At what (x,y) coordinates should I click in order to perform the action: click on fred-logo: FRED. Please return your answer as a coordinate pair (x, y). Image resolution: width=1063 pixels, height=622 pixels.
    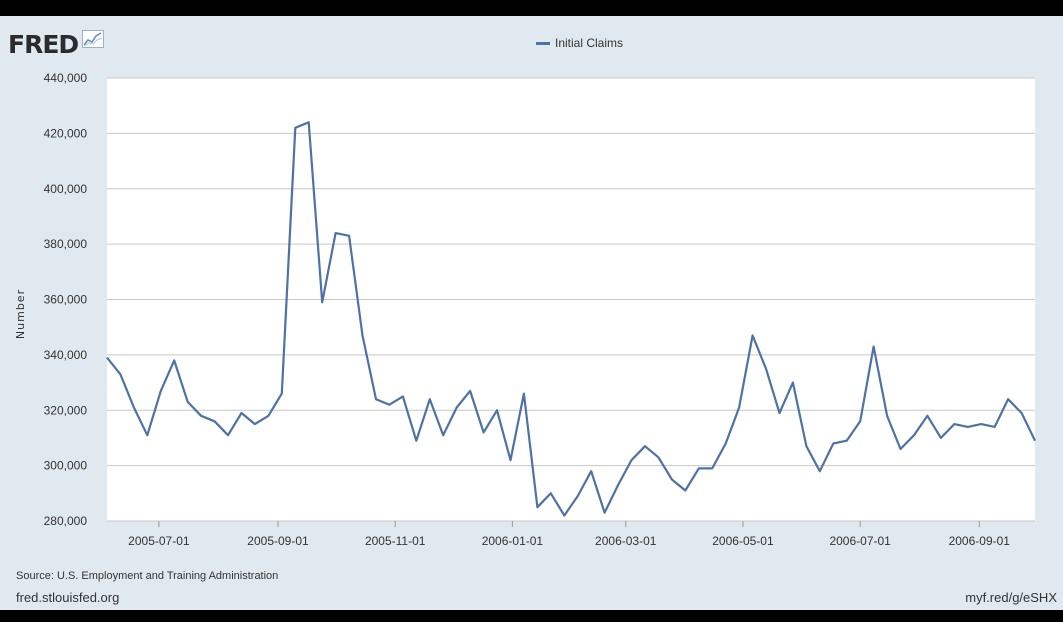
    Looking at the image, I should click on (43, 44).